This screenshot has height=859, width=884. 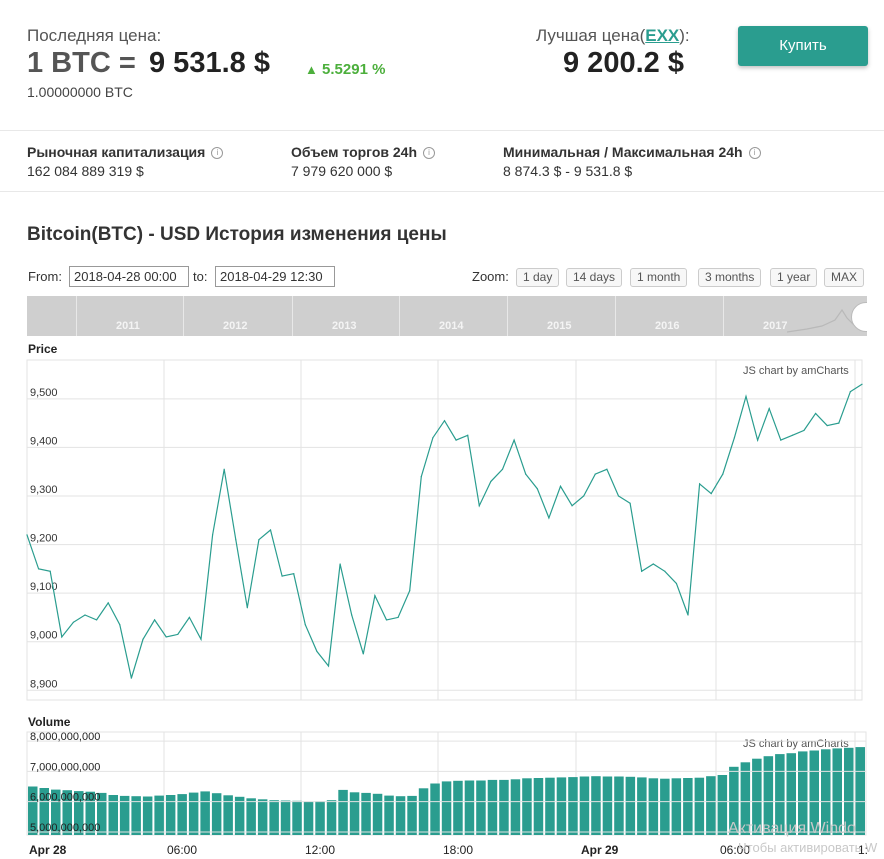 What do you see at coordinates (458, 850) in the screenshot?
I see `x-axis-tick-label: 18:00` at bounding box center [458, 850].